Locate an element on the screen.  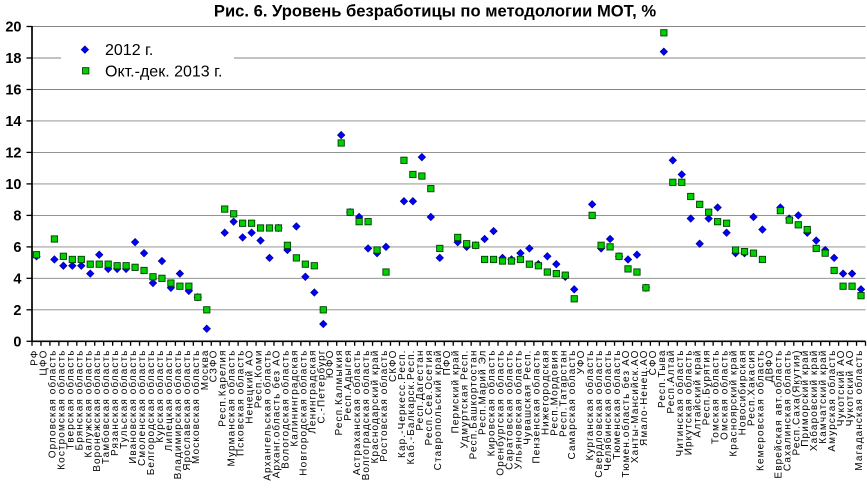
svg-text: Хабаровский край is located at coordinates (814, 401).